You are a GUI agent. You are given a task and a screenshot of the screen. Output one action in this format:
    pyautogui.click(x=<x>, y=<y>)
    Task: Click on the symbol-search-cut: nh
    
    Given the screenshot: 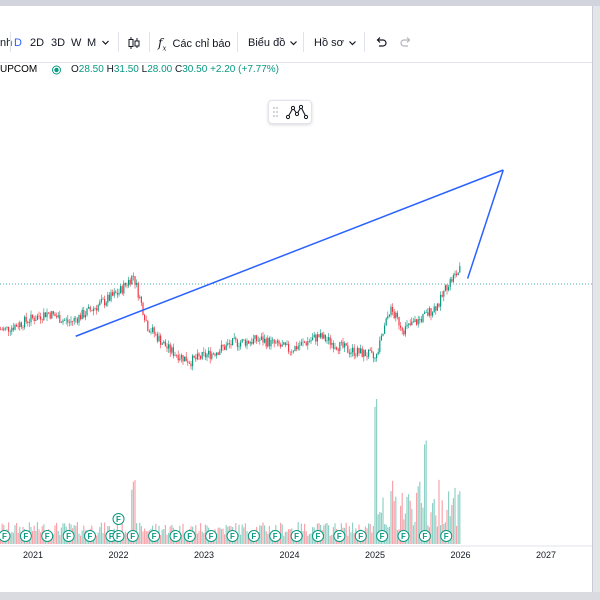 What is the action you would take?
    pyautogui.click(x=6, y=43)
    